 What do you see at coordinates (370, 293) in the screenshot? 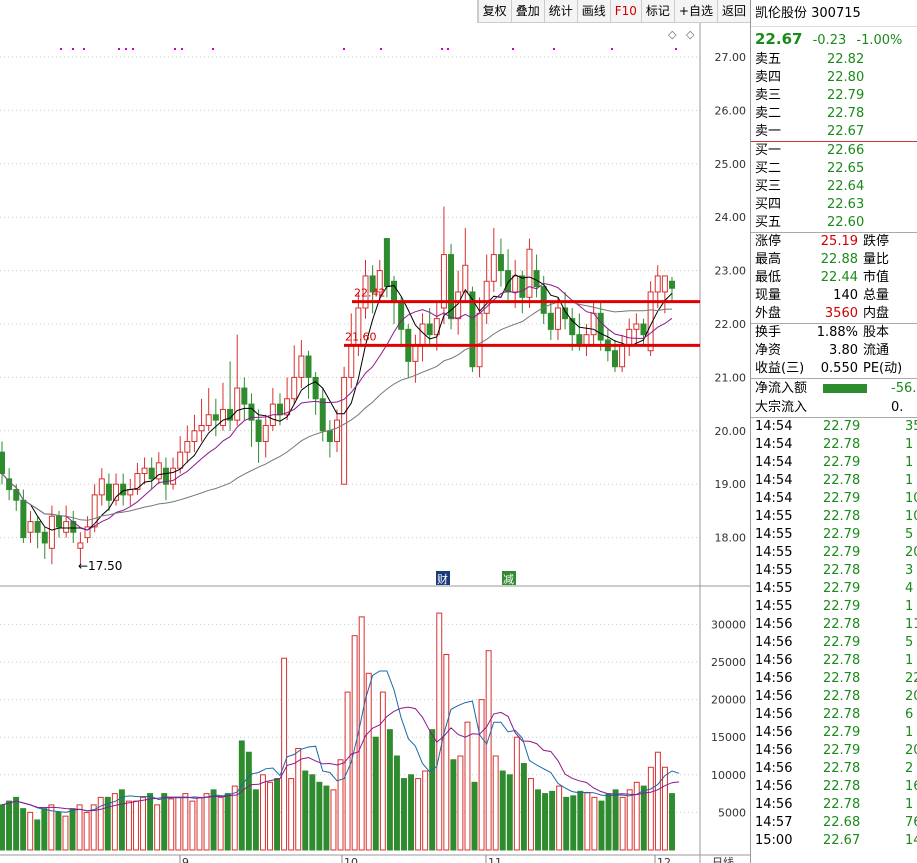
I see `resistance-label: 22.42` at bounding box center [370, 293].